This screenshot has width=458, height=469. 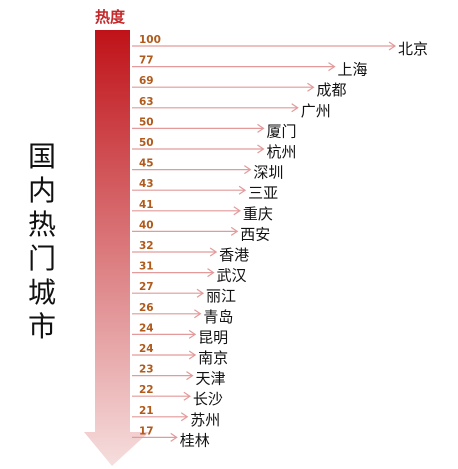 I want to click on city-label-11: 武汉, so click(x=232, y=276).